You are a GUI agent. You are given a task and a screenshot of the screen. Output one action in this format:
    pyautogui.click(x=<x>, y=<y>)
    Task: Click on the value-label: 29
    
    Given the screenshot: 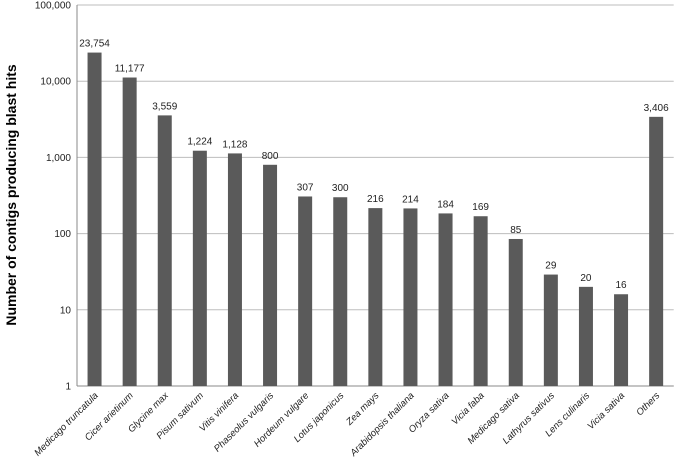 What is the action you would take?
    pyautogui.click(x=551, y=266)
    